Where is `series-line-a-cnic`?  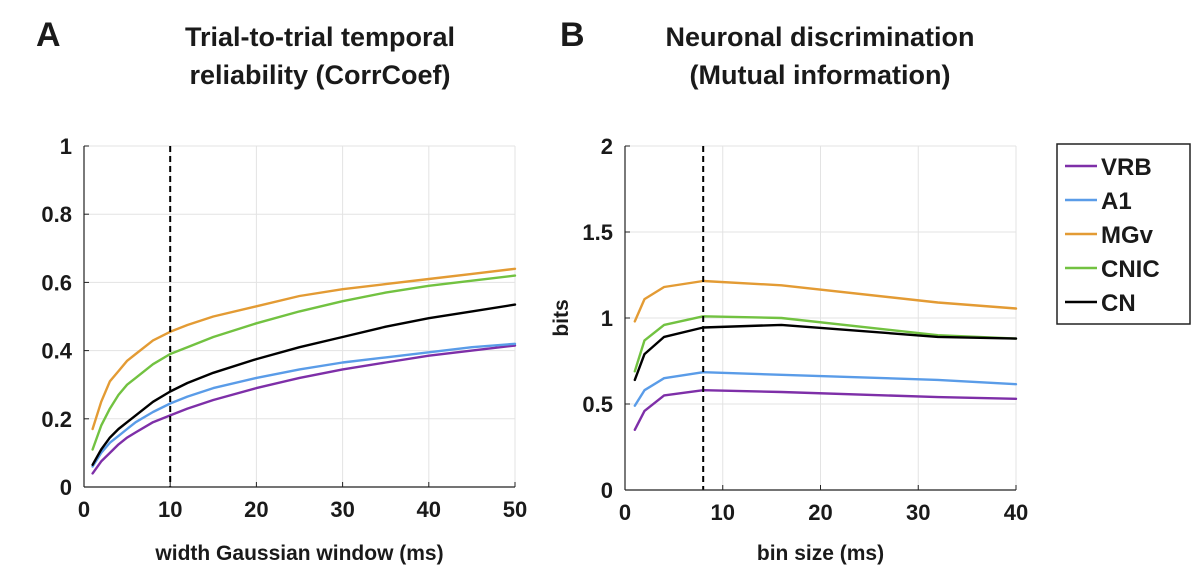
series-line-a-cnic is located at coordinates (304, 362).